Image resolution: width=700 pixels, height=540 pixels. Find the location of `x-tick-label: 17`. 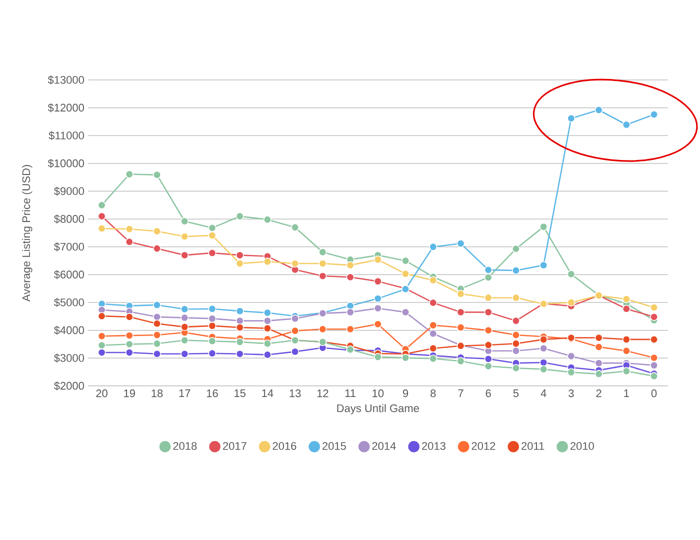

x-tick-label: 17 is located at coordinates (184, 394).